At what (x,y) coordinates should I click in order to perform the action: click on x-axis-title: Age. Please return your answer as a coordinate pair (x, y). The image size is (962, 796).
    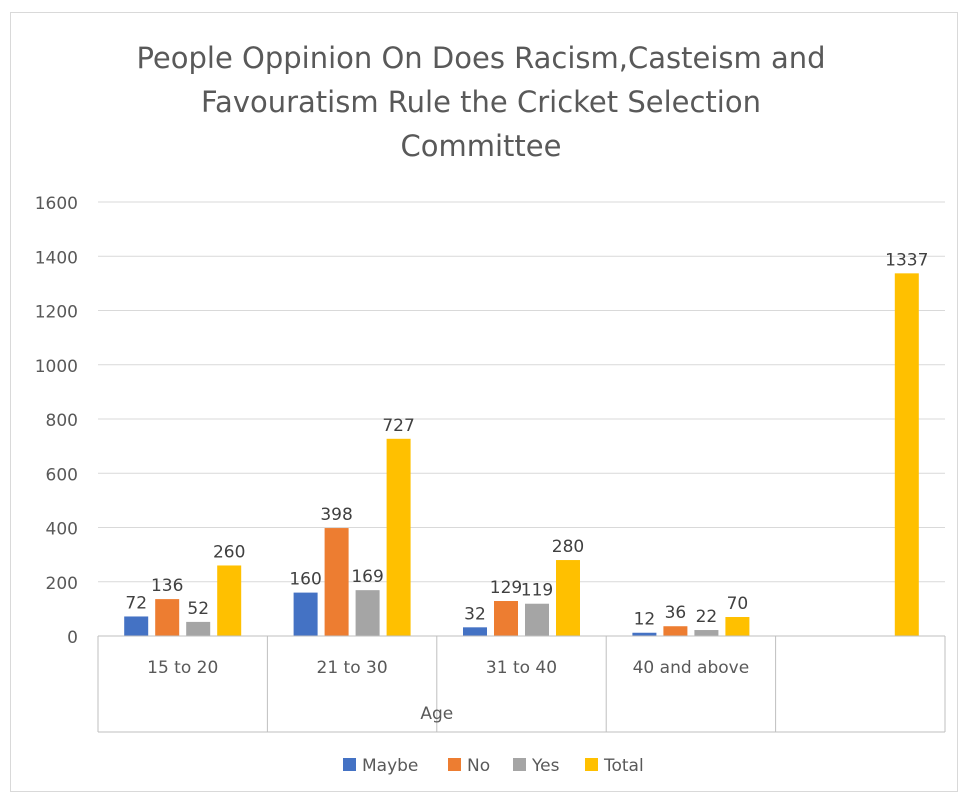
    Looking at the image, I should click on (436, 714).